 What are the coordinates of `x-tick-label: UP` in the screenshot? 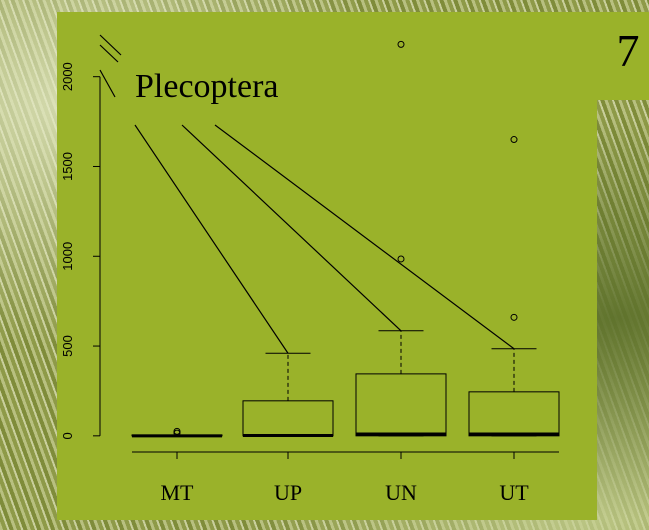 It's located at (288, 492).